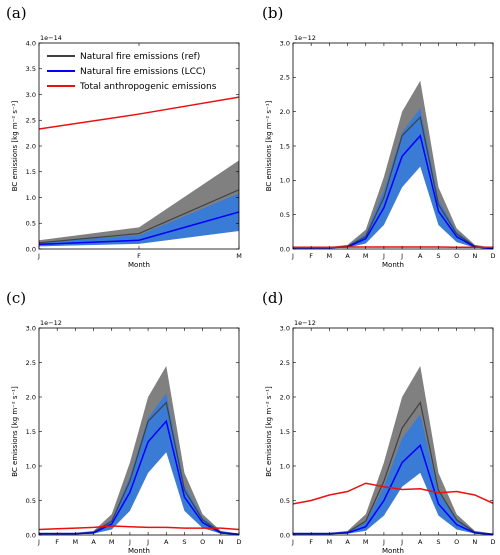 The height and width of the screenshot is (555, 500). What do you see at coordinates (143, 72) in the screenshot?
I see `legend-entry-label: Natural fire emissions (LCC)` at bounding box center [143, 72].